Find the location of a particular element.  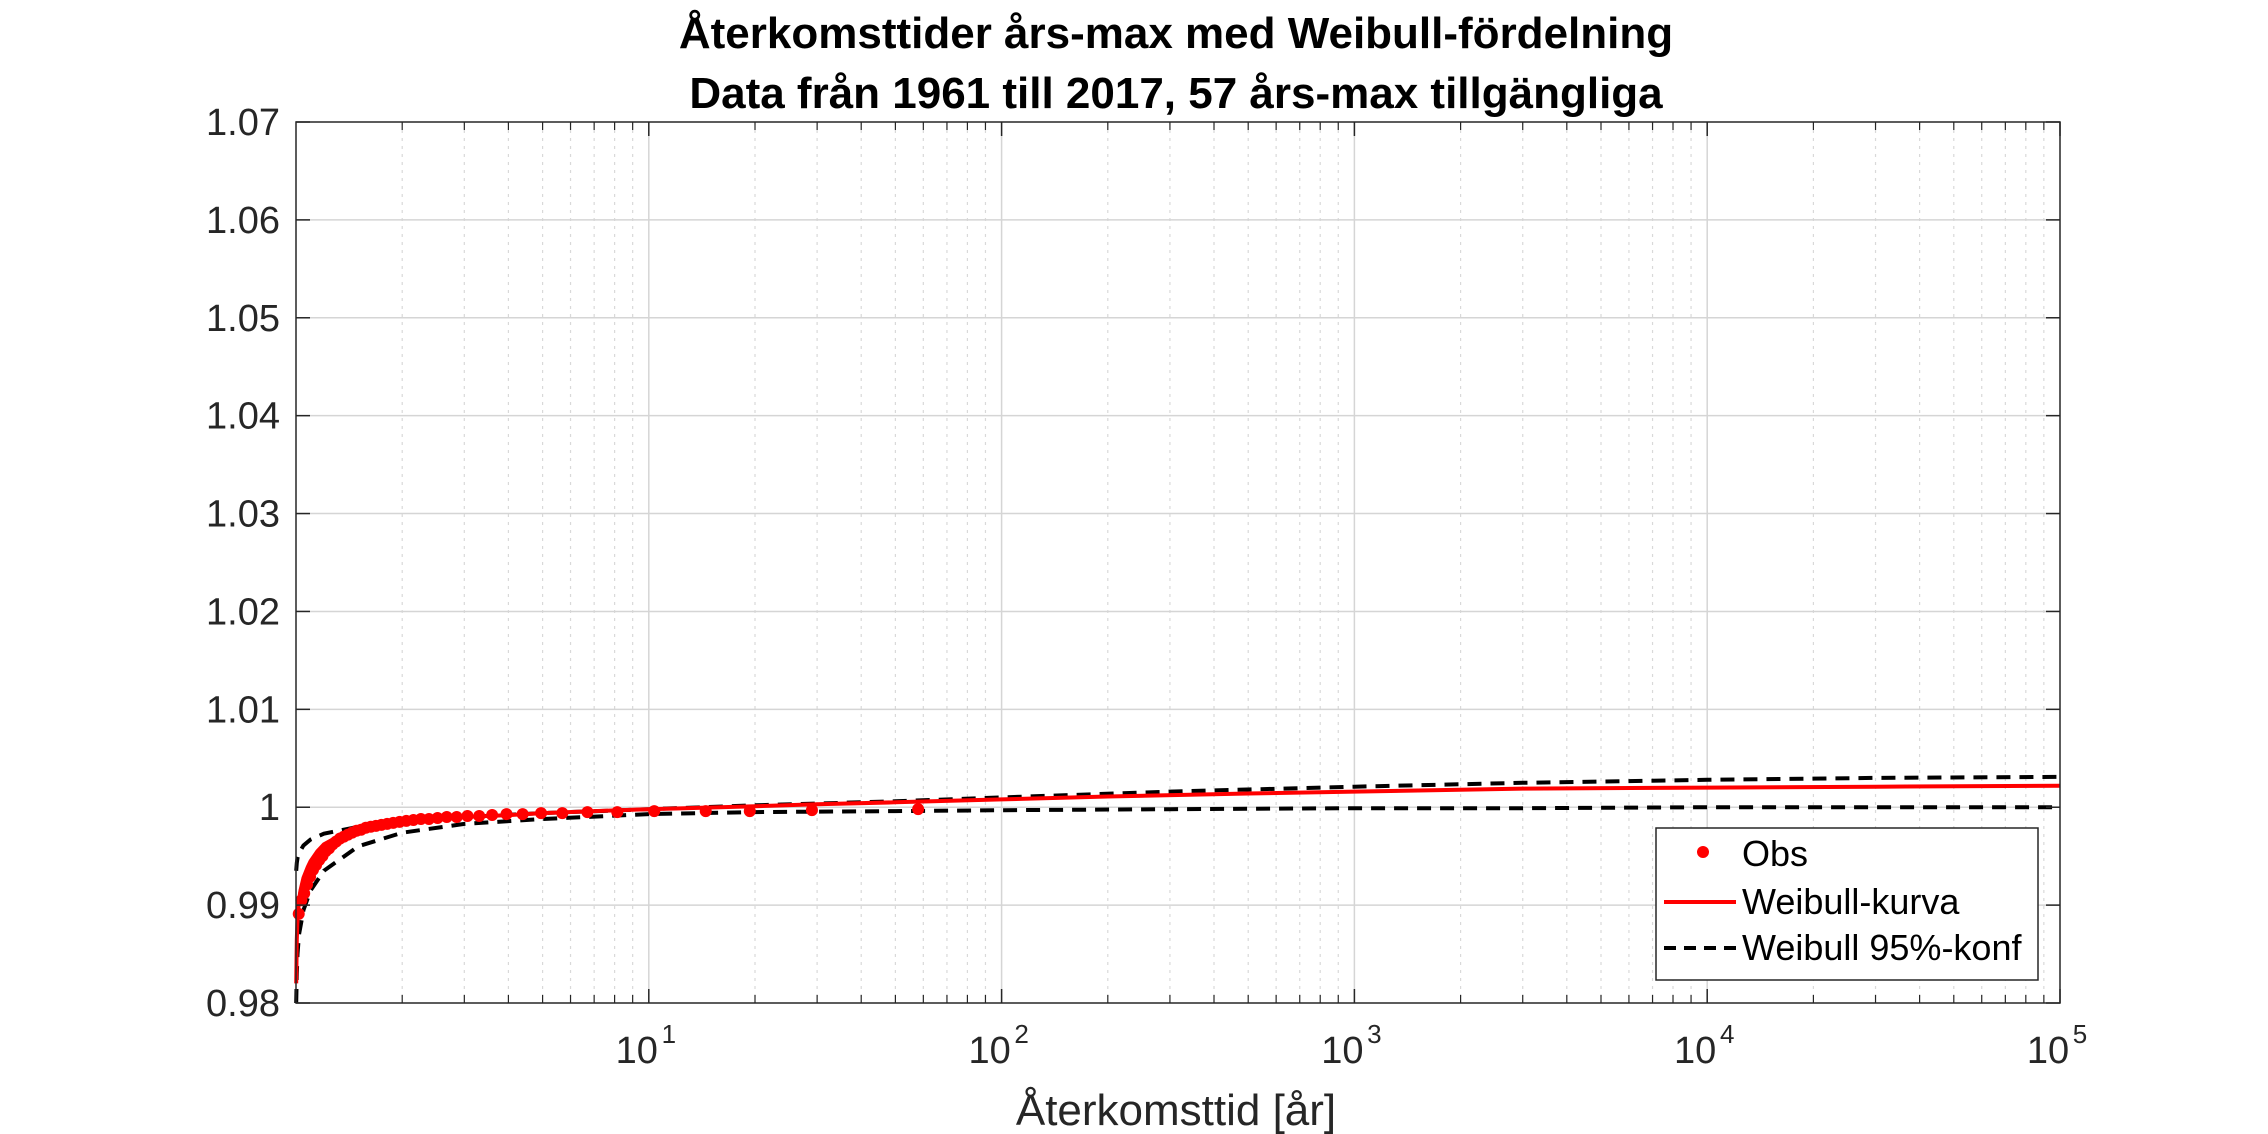

y-tick-label: 1.07 is located at coordinates (243, 123).